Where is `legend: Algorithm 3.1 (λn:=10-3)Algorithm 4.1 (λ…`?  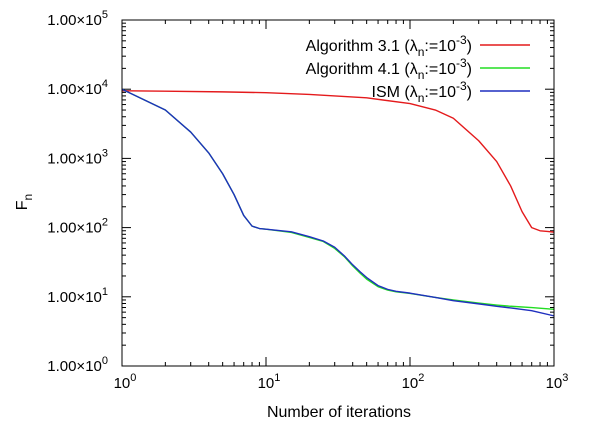 legend: Algorithm 3.1 (λn:=10-3)Algorithm 4.1 (λ… is located at coordinates (418, 69).